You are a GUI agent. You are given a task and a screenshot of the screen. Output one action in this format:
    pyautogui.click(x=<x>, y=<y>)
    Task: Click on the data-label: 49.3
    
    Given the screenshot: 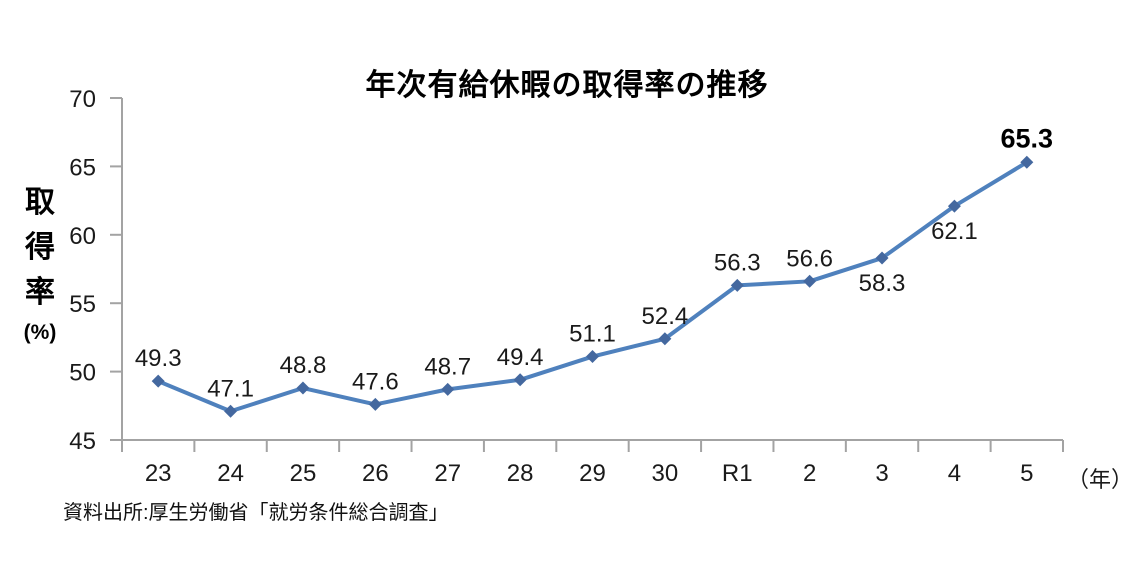 What is the action you would take?
    pyautogui.click(x=158, y=358)
    